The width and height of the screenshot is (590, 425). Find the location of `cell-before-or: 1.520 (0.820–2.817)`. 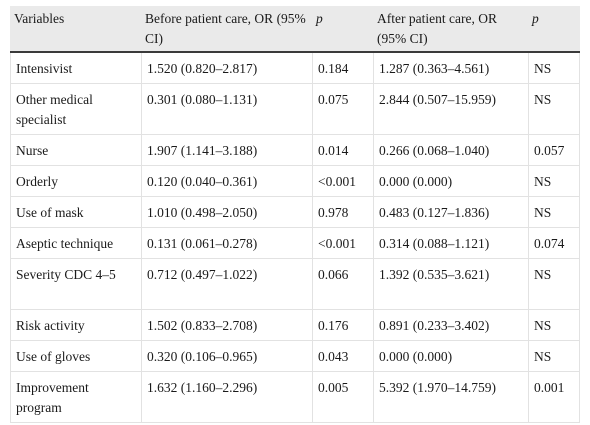

cell-before-or: 1.520 (0.820–2.817) is located at coordinates (226, 68).